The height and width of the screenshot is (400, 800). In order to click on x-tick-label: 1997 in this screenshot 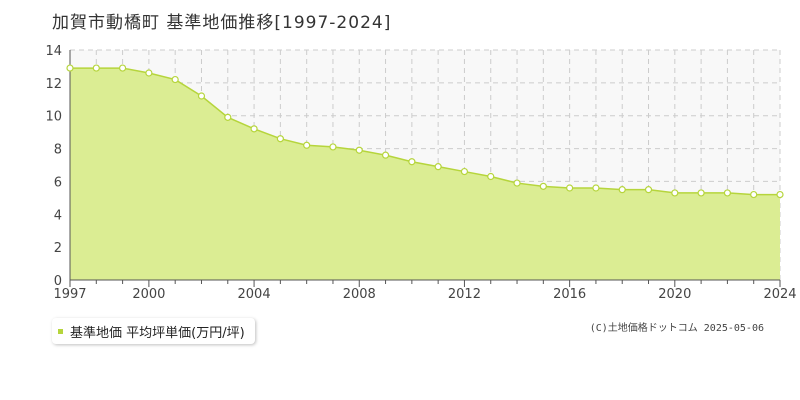, I will do `click(69, 294)`.